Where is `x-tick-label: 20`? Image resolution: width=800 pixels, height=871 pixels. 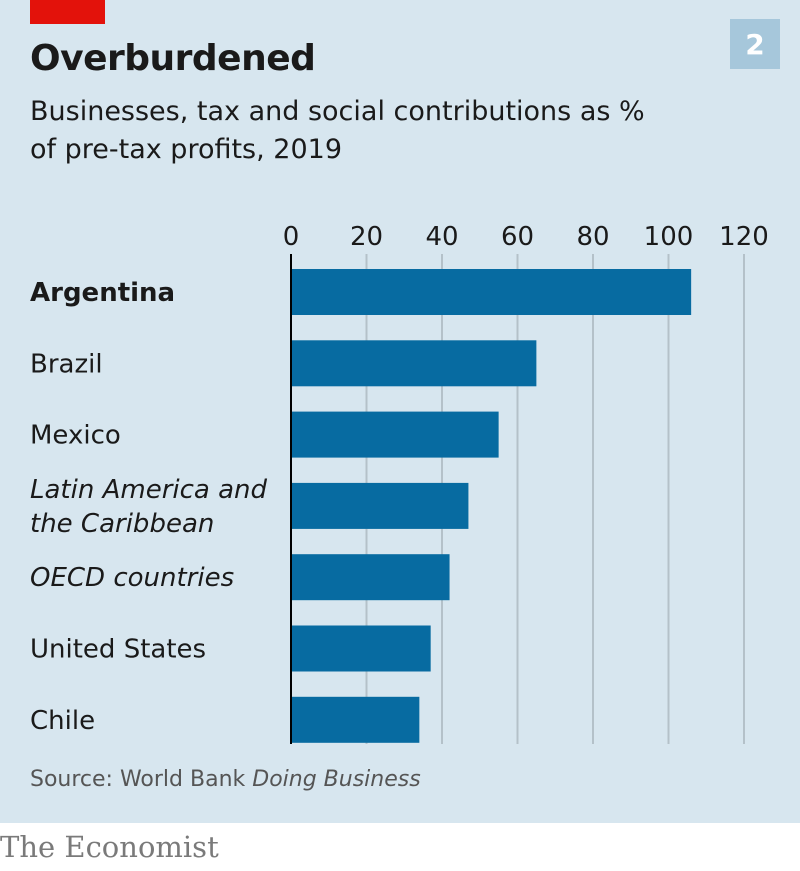
x-tick-label: 20 is located at coordinates (366, 237).